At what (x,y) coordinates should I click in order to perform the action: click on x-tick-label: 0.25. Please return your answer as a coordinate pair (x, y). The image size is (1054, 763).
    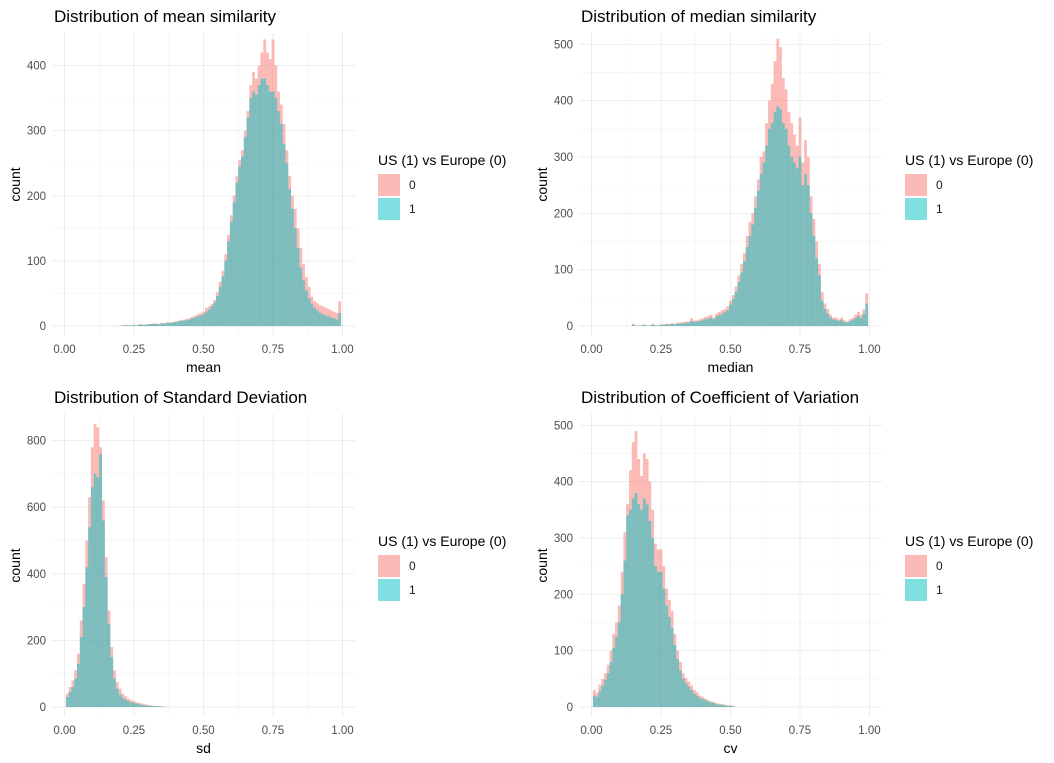
    Looking at the image, I should click on (134, 731).